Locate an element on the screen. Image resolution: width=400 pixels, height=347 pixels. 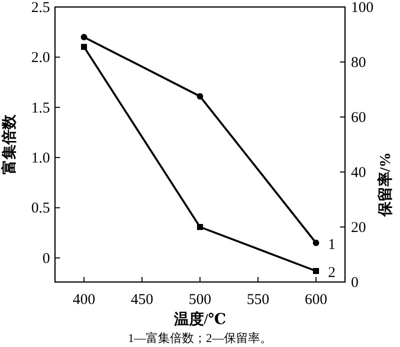
y-tick-label: 0 is located at coordinates (46, 258).